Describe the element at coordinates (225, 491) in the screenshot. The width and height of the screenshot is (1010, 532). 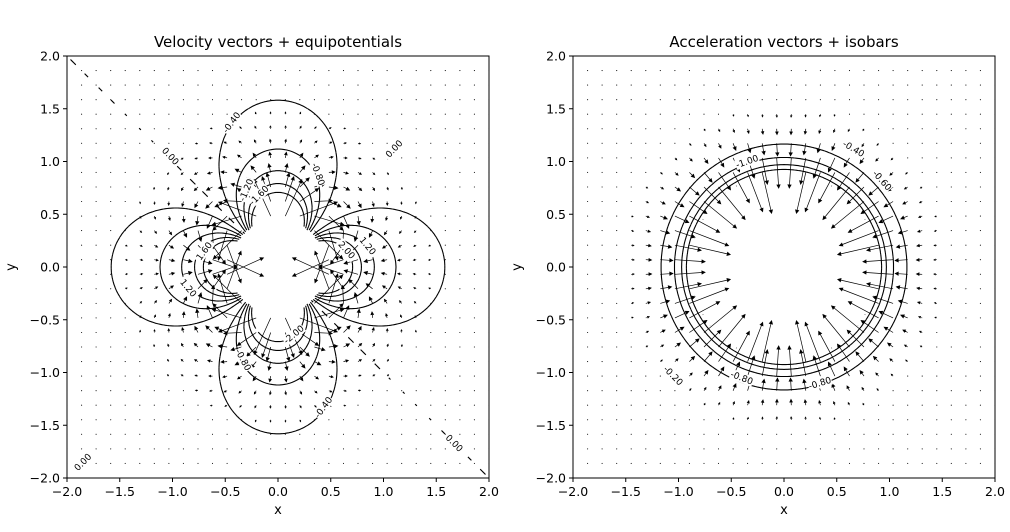
I see `x-tick-label: −0.5` at that location.